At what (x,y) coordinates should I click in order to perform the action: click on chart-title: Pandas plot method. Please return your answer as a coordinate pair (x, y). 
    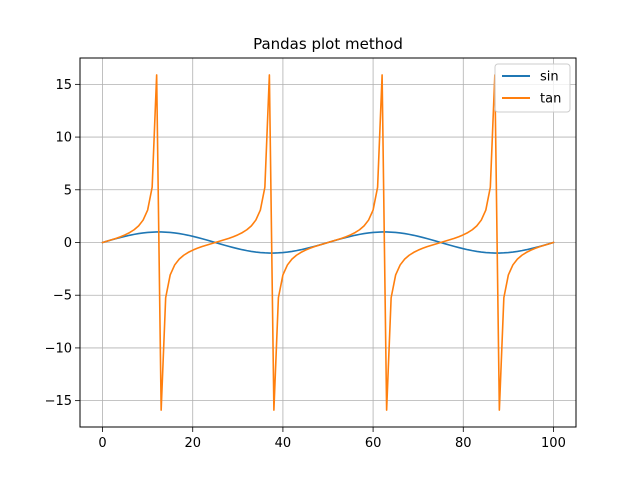
    Looking at the image, I should click on (328, 44).